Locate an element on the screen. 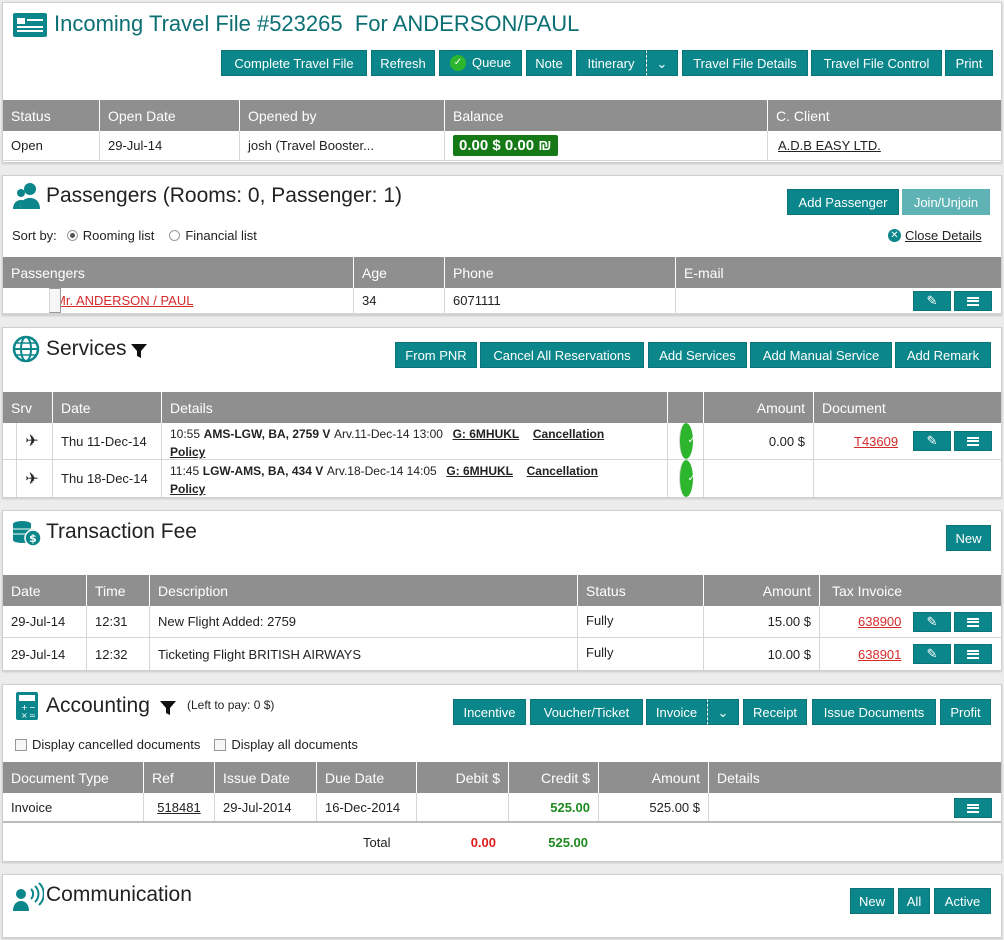  invoice-dropdown-toggle: ⌄ is located at coordinates (723, 712).